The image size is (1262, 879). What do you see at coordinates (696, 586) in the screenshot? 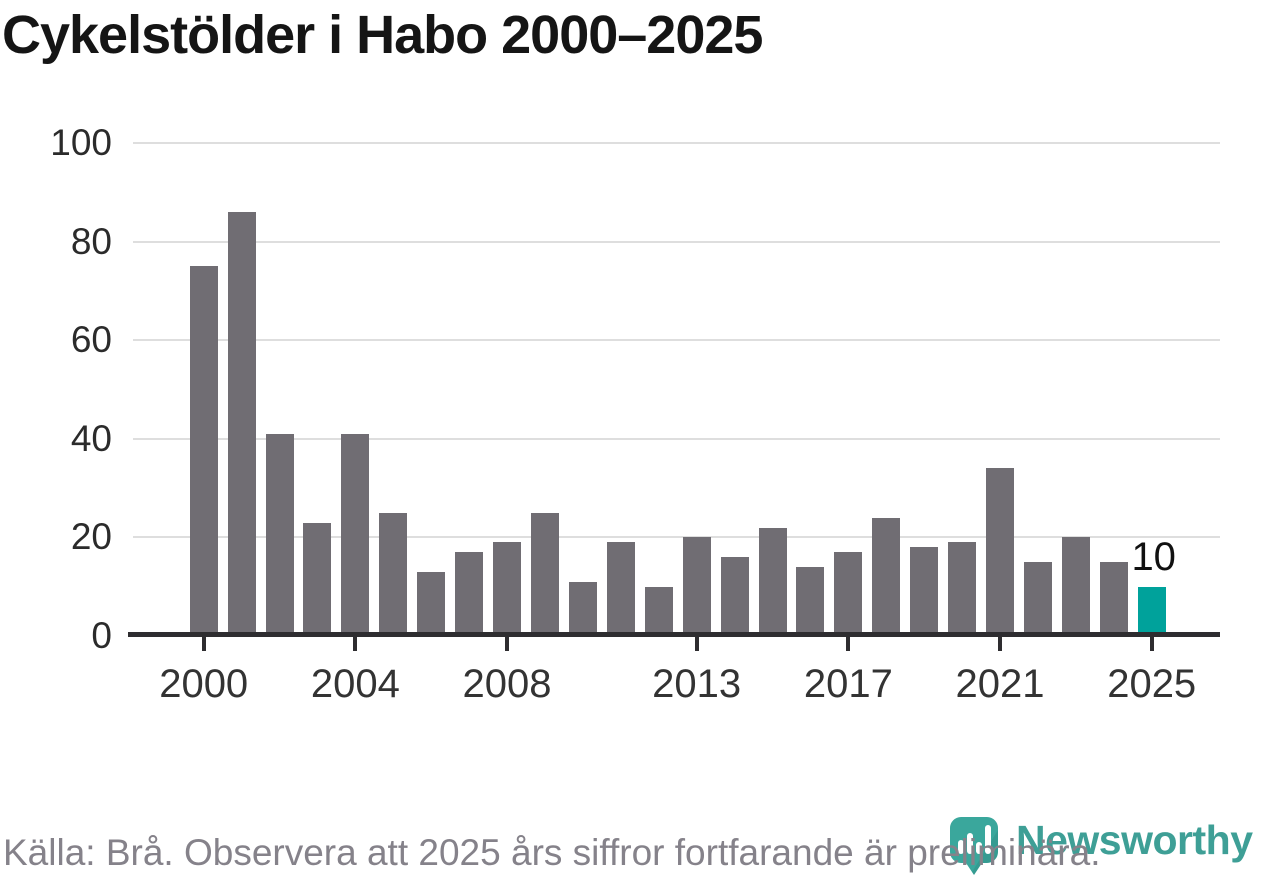
I see `bar-2013` at bounding box center [696, 586].